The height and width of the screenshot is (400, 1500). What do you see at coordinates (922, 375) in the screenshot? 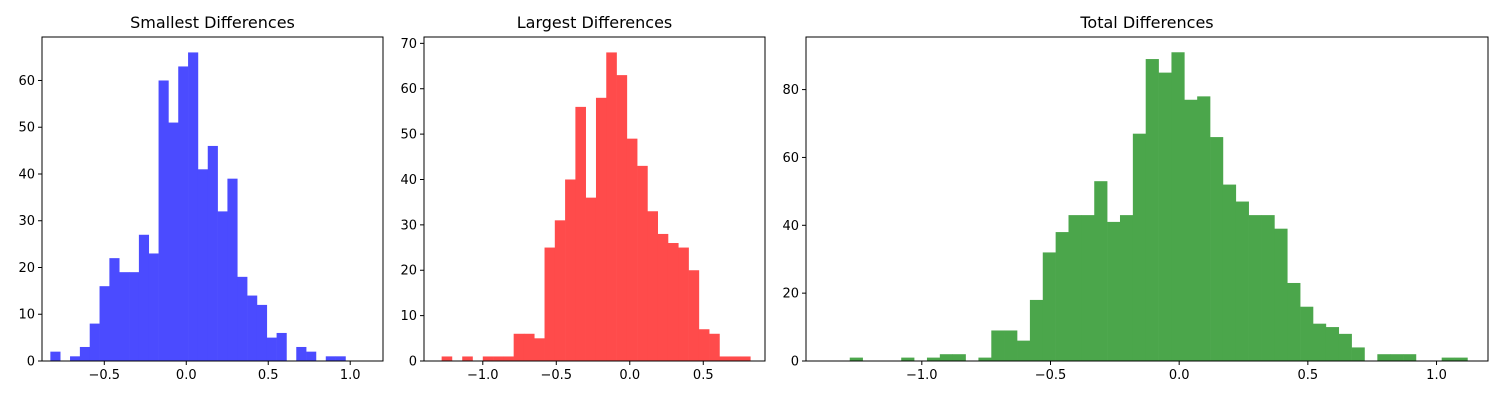
I see `x-tick-label: −1.0` at bounding box center [922, 375].